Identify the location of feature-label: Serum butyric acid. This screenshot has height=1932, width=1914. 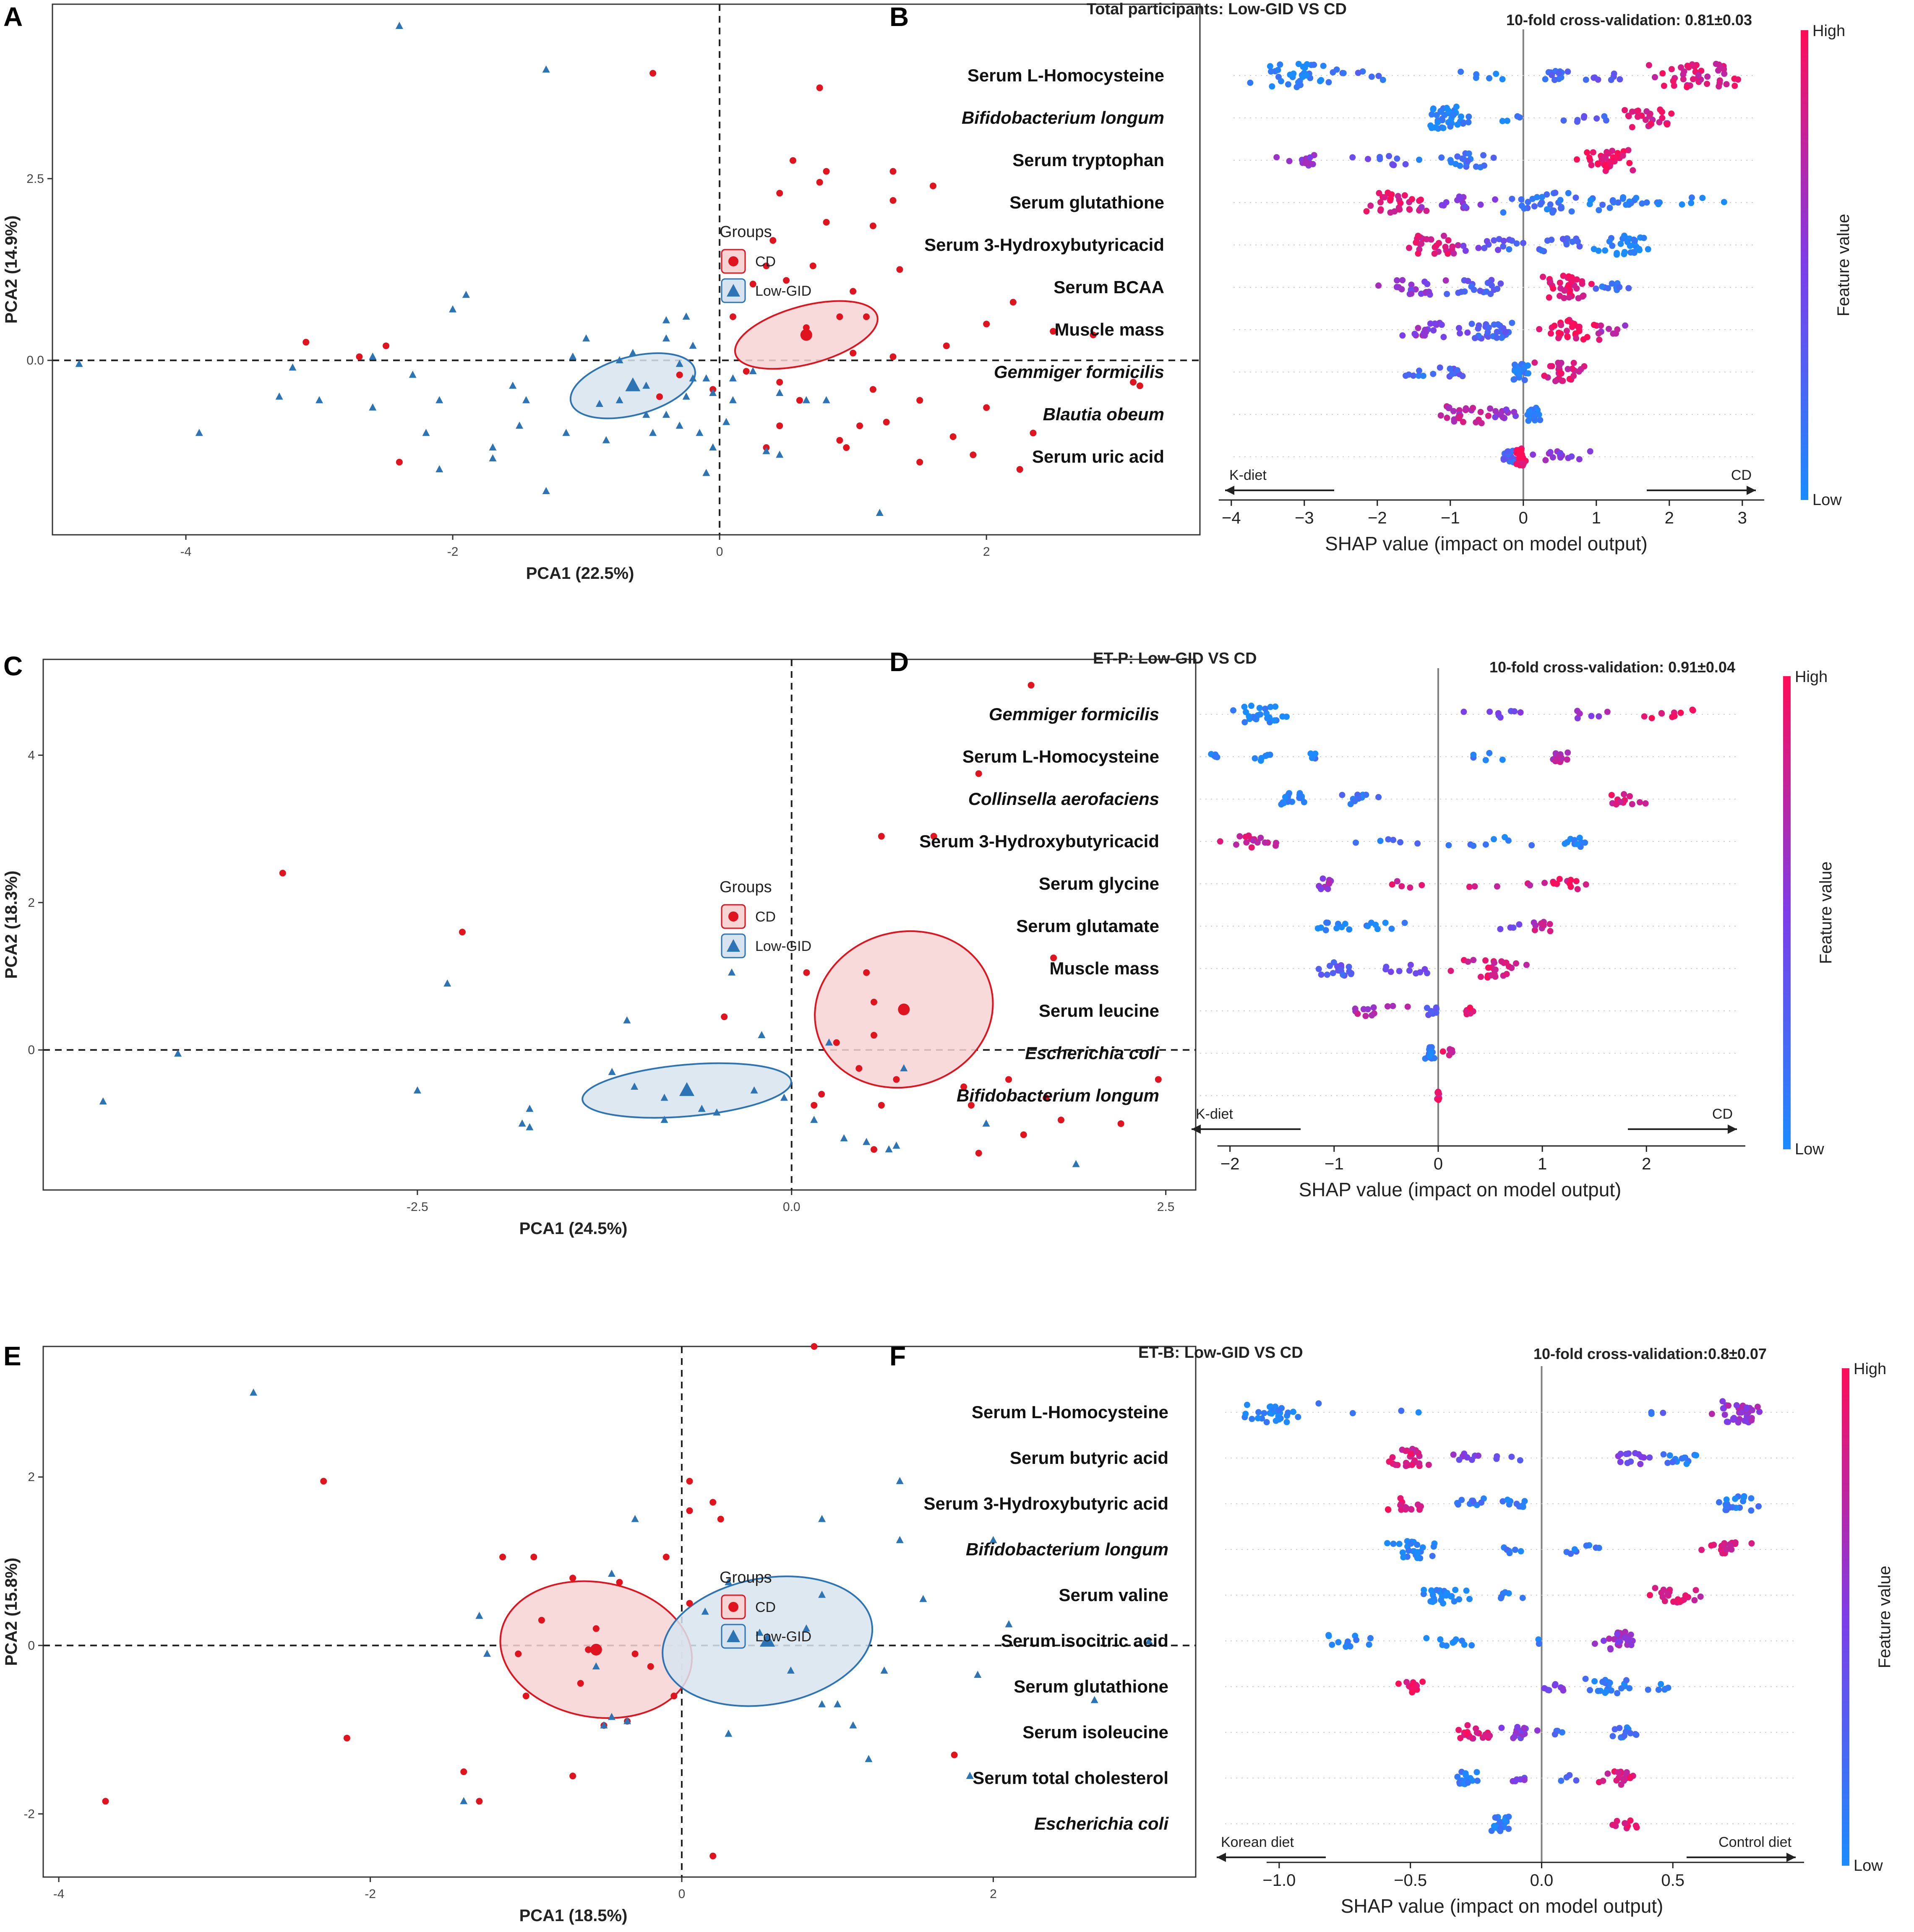
(1089, 1458).